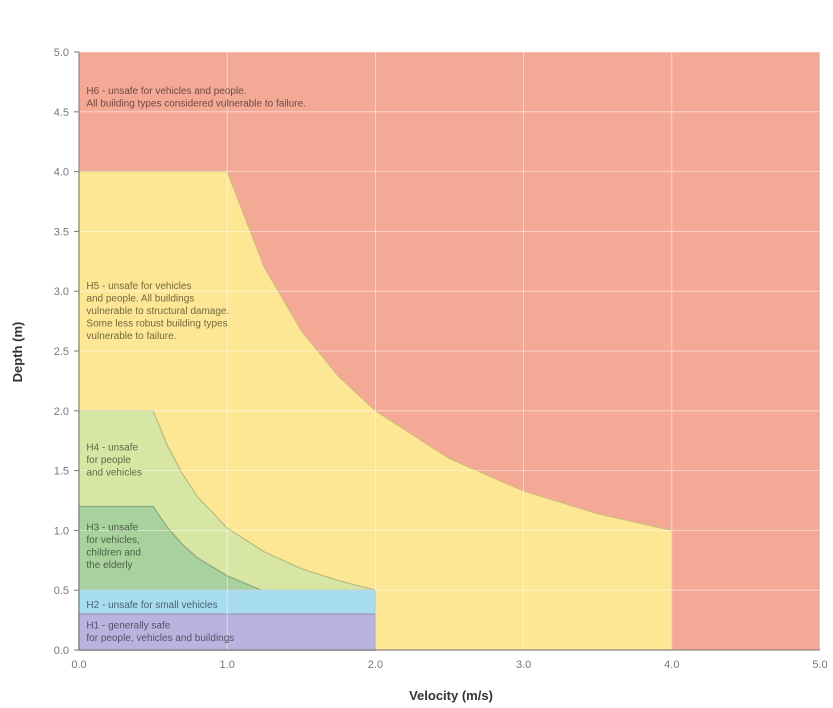  What do you see at coordinates (61, 53) in the screenshot?
I see `y-tick-label: 5.0` at bounding box center [61, 53].